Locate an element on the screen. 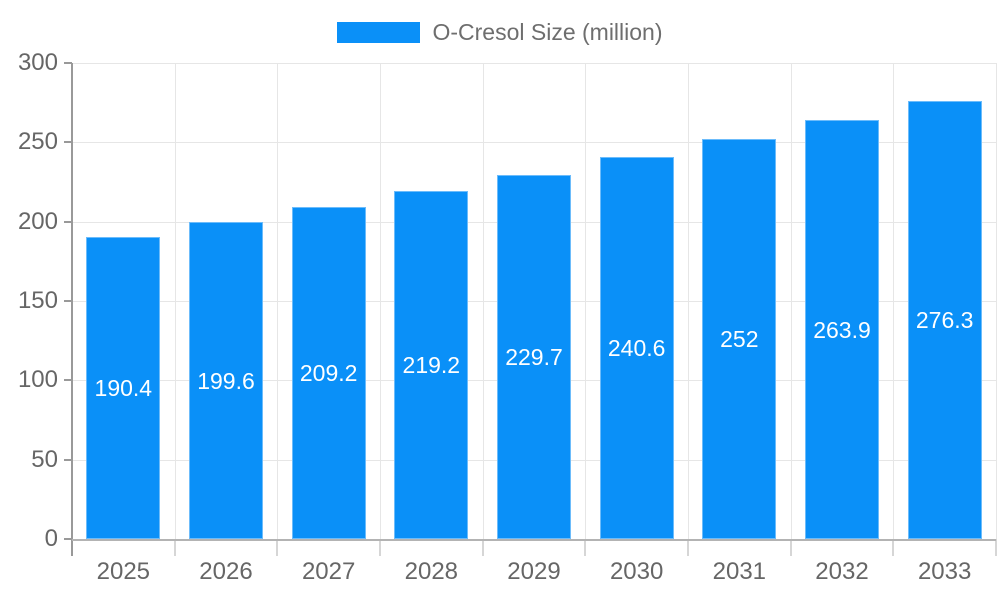 The width and height of the screenshot is (1000, 600). x-axis-label: 2025 is located at coordinates (123, 571).